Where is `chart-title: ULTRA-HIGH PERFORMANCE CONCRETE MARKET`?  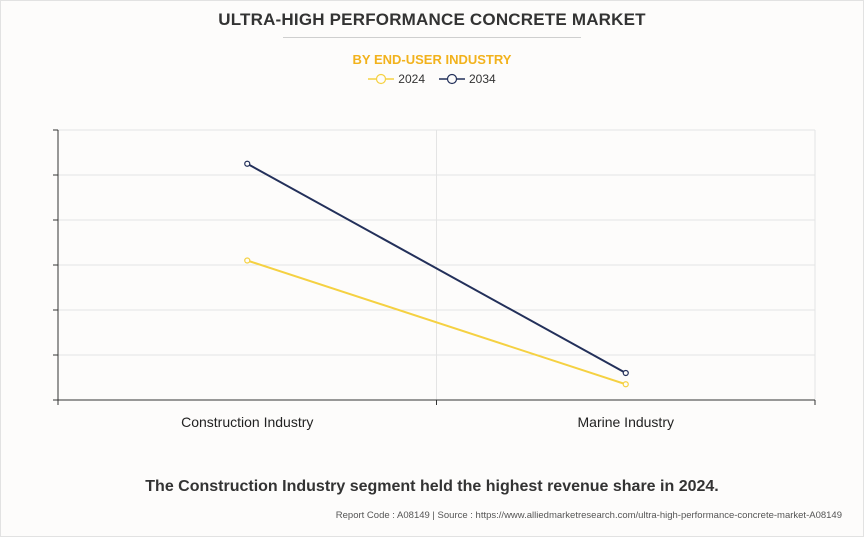
chart-title: ULTRA-HIGH PERFORMANCE CONCRETE MARKET is located at coordinates (432, 19).